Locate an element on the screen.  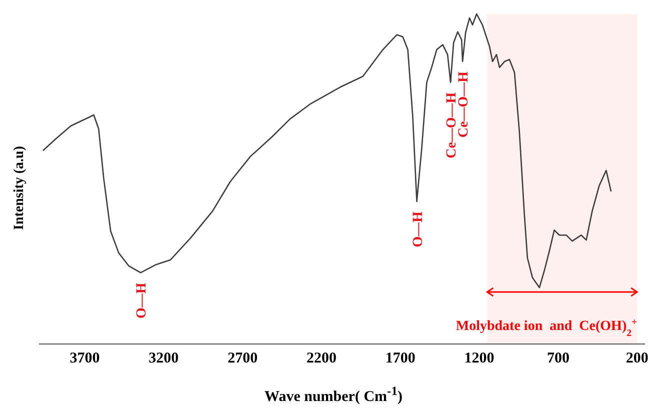
x-tick-label: 2700 is located at coordinates (243, 358).